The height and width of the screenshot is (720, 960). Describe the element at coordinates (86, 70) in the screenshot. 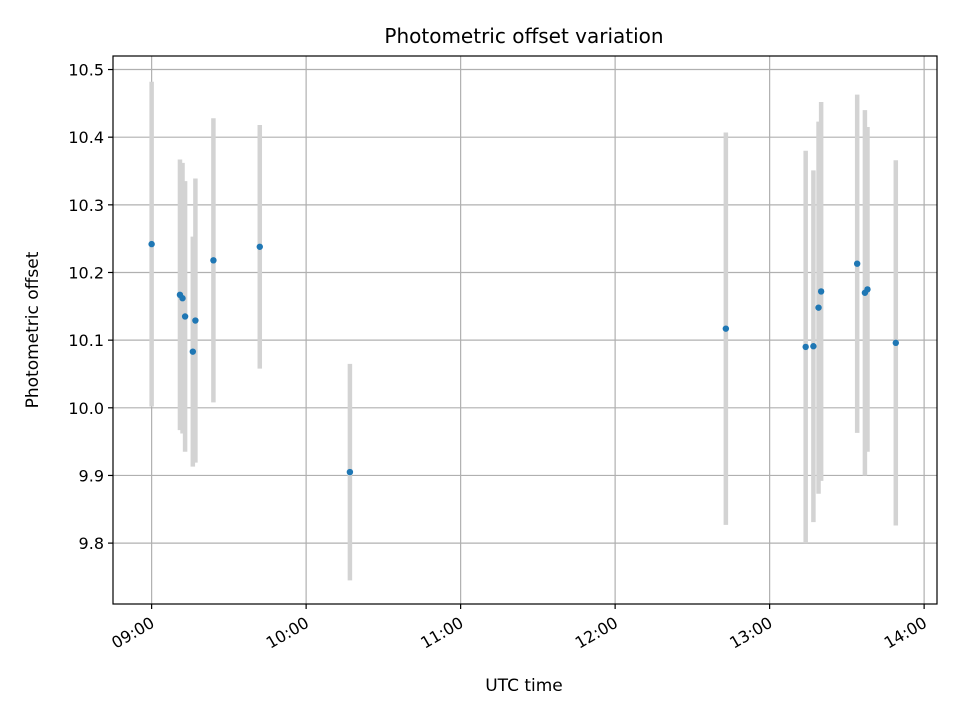

I see `y-tick-label: 10.5` at that location.